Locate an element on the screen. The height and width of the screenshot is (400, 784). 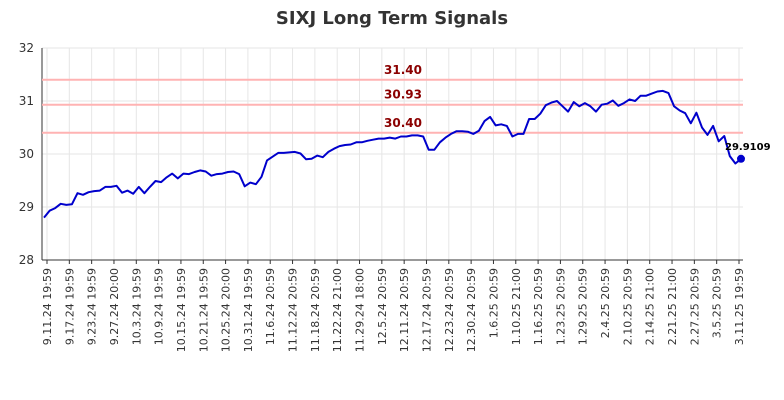
x-tick-label: 10.15.24 19:59 is located at coordinates (181, 310).